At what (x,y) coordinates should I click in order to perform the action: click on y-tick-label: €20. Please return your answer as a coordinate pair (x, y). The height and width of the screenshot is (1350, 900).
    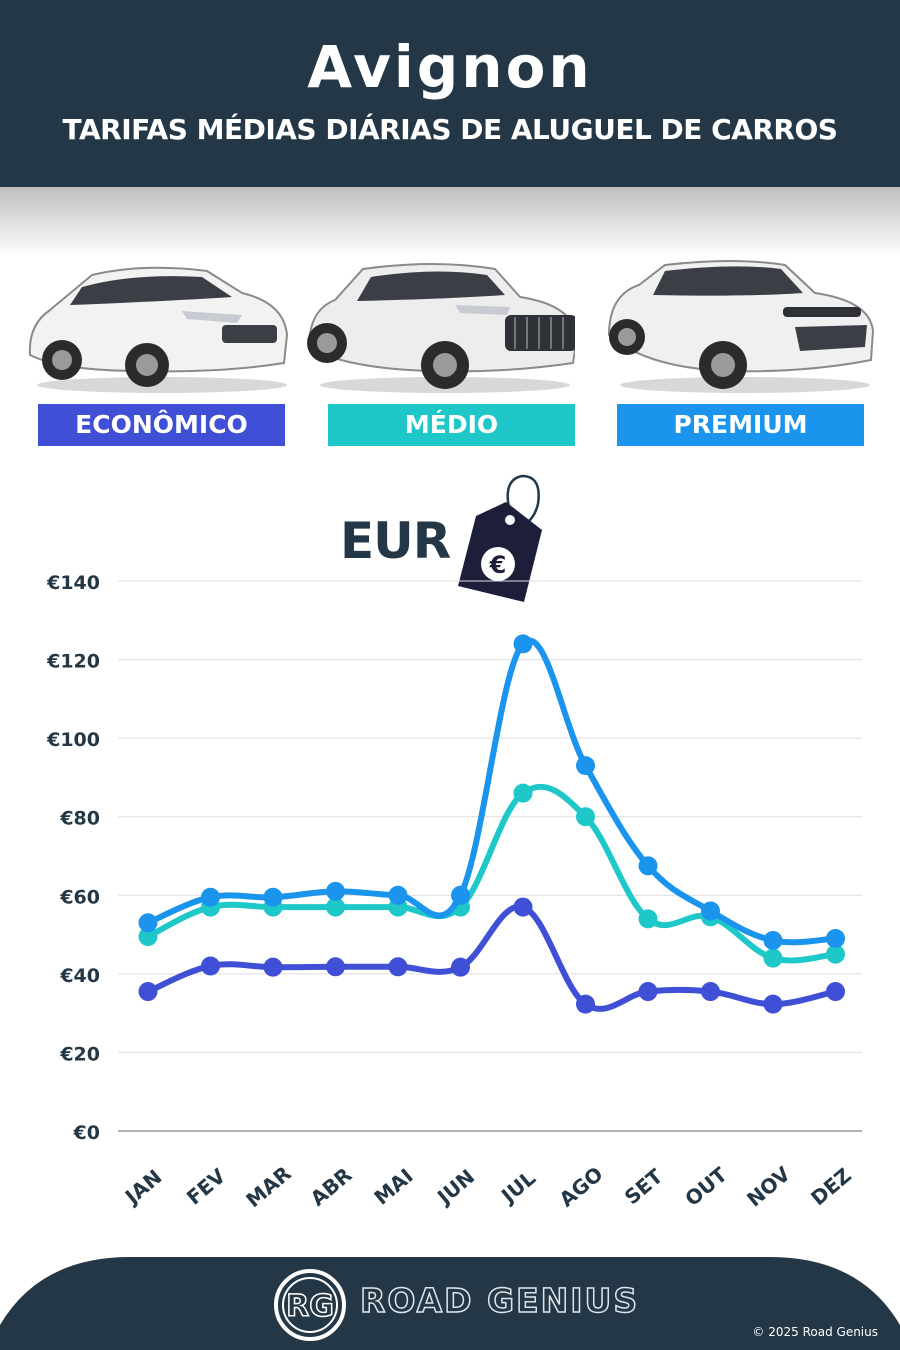
    Looking at the image, I should click on (79, 1054).